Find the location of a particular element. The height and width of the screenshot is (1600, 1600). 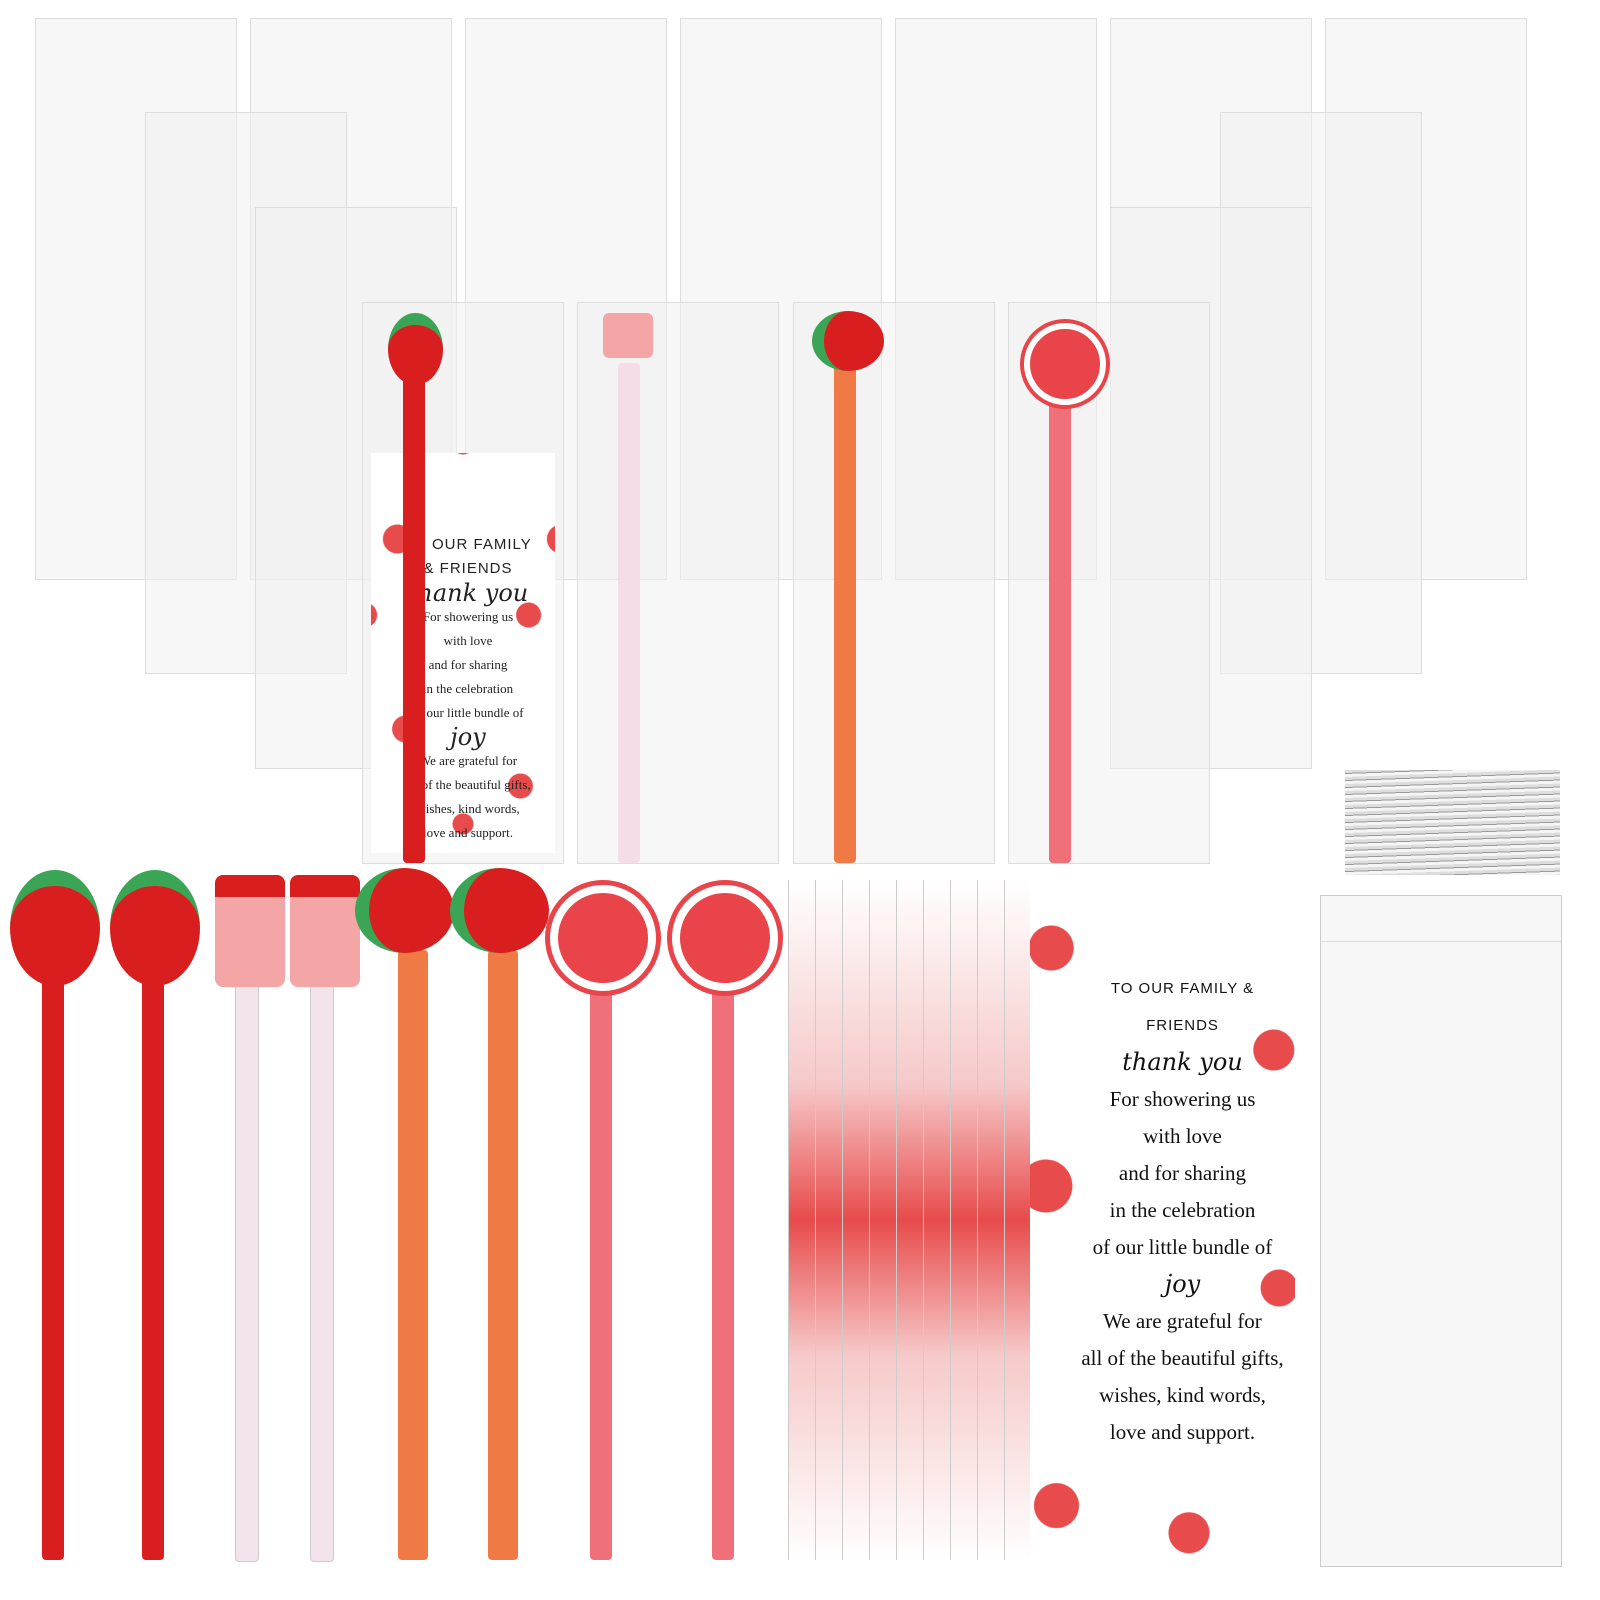

bag-seal-flap is located at coordinates (1441, 929).